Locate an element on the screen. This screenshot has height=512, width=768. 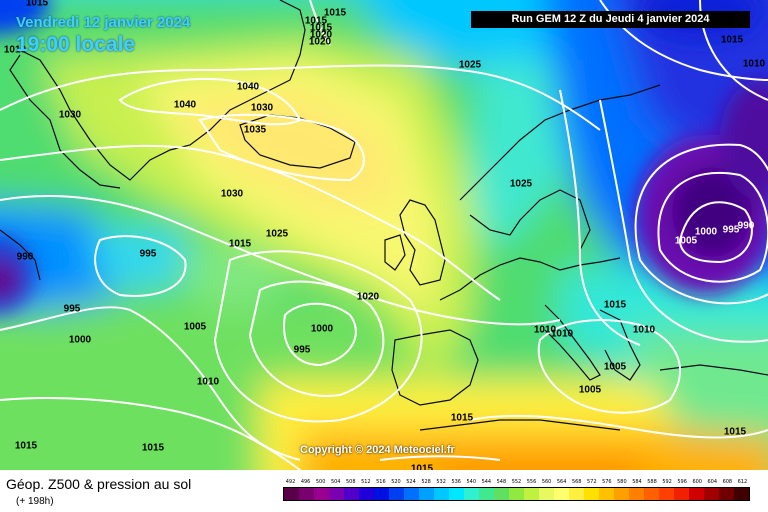
scale-label: 492 is located at coordinates (290, 482).